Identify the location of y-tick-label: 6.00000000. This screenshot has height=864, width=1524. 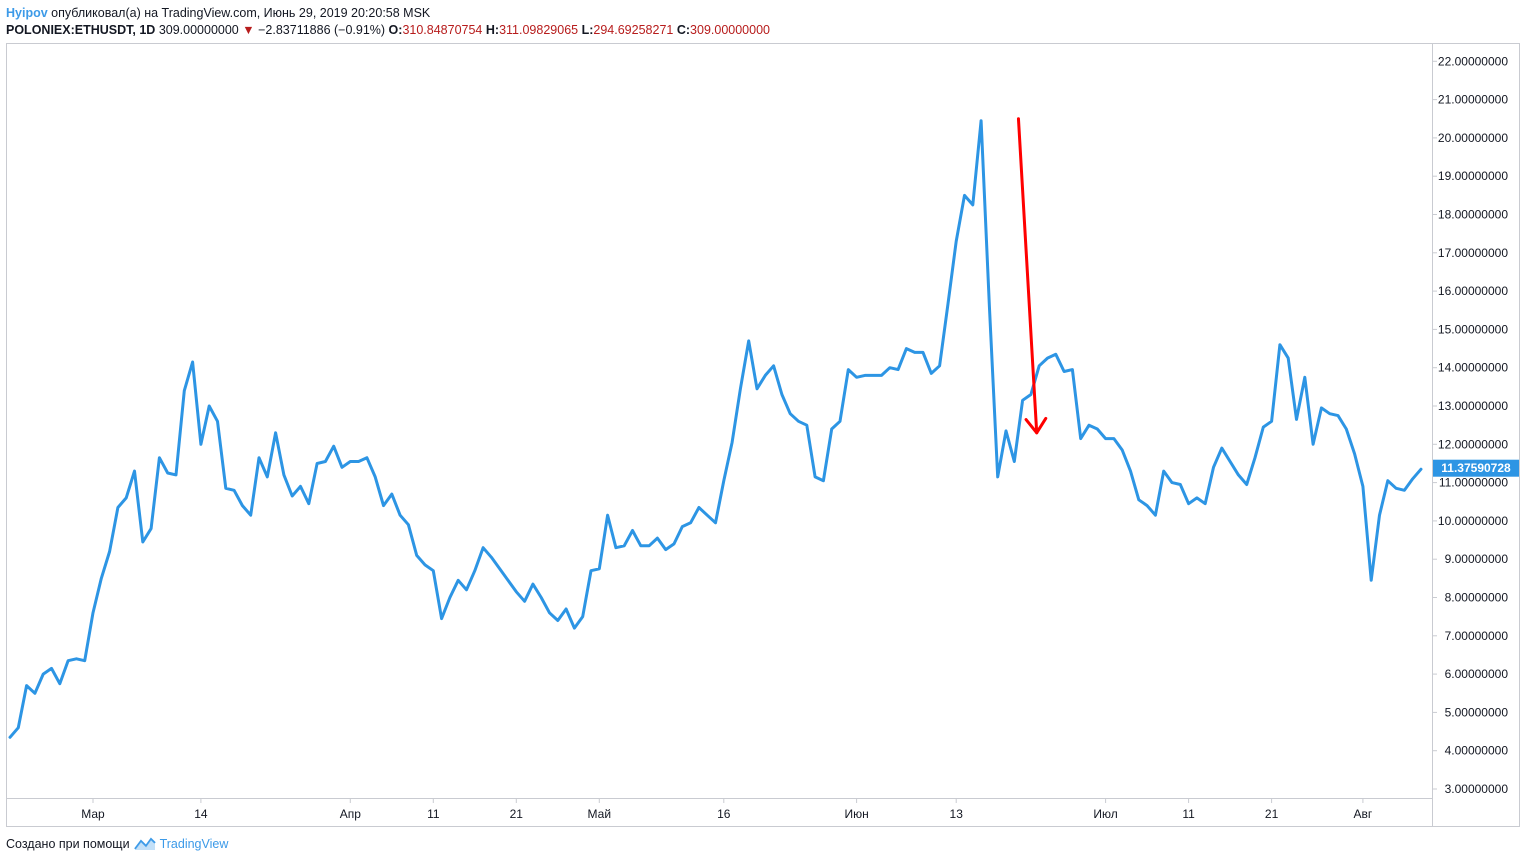
(1477, 674).